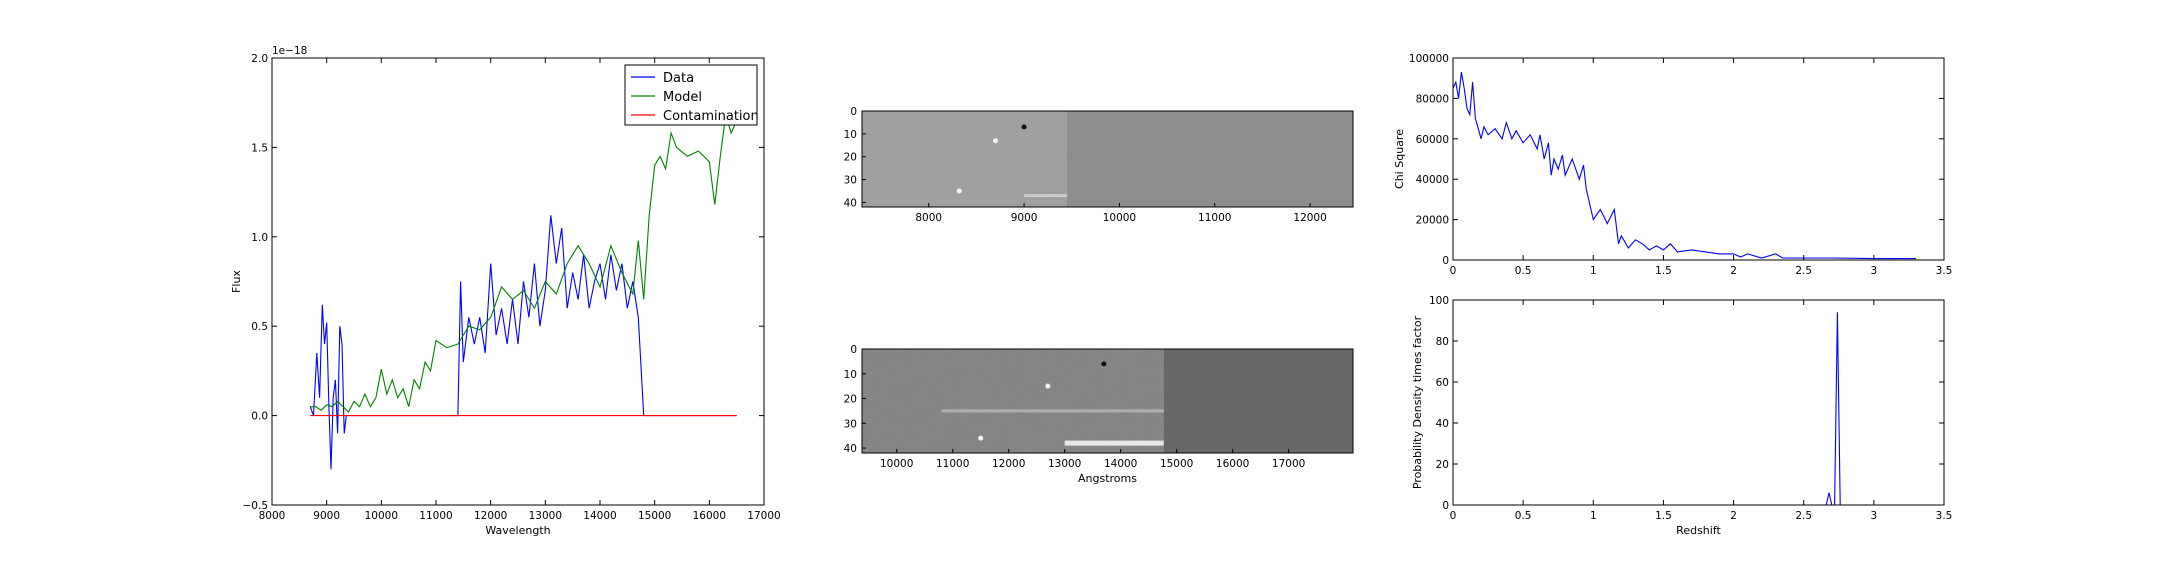 The width and height of the screenshot is (2160, 576). Describe the element at coordinates (1432, 140) in the screenshot. I see `y-tick-label: 60000` at that location.